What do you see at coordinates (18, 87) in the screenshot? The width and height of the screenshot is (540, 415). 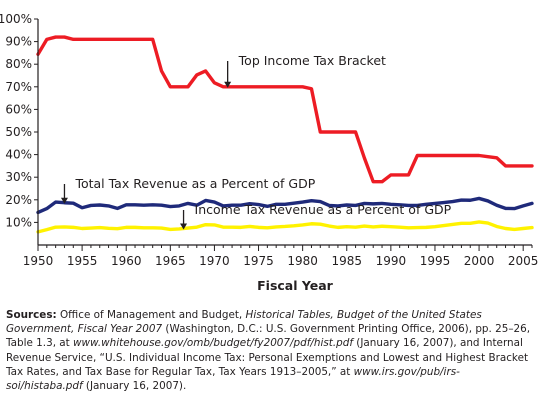 I see `y-tick-label: 70%` at bounding box center [18, 87].